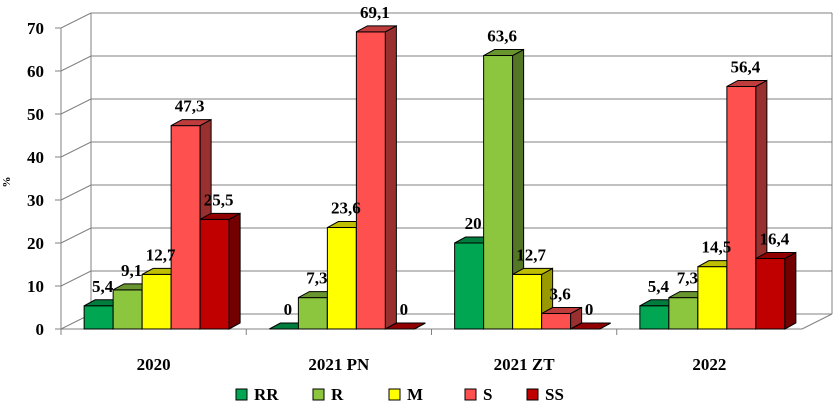 The width and height of the screenshot is (836, 409). Describe the element at coordinates (502, 36) in the screenshot. I see `data-label: 63,6` at that location.